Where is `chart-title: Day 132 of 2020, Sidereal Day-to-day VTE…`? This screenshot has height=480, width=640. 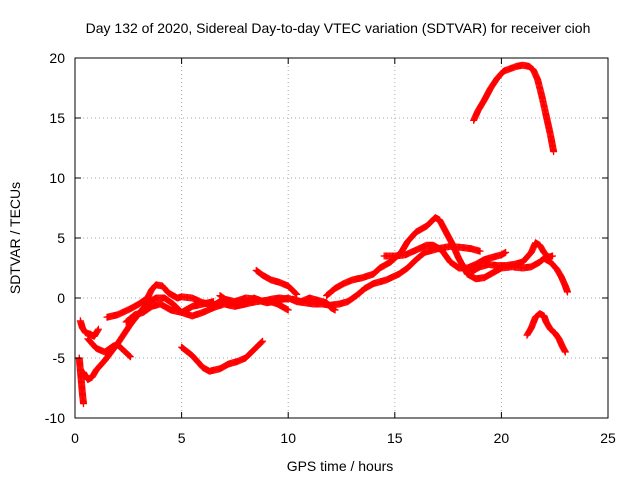 chart-title: Day 132 of 2020, Sidereal Day-to-day VTE… is located at coordinates (338, 28).